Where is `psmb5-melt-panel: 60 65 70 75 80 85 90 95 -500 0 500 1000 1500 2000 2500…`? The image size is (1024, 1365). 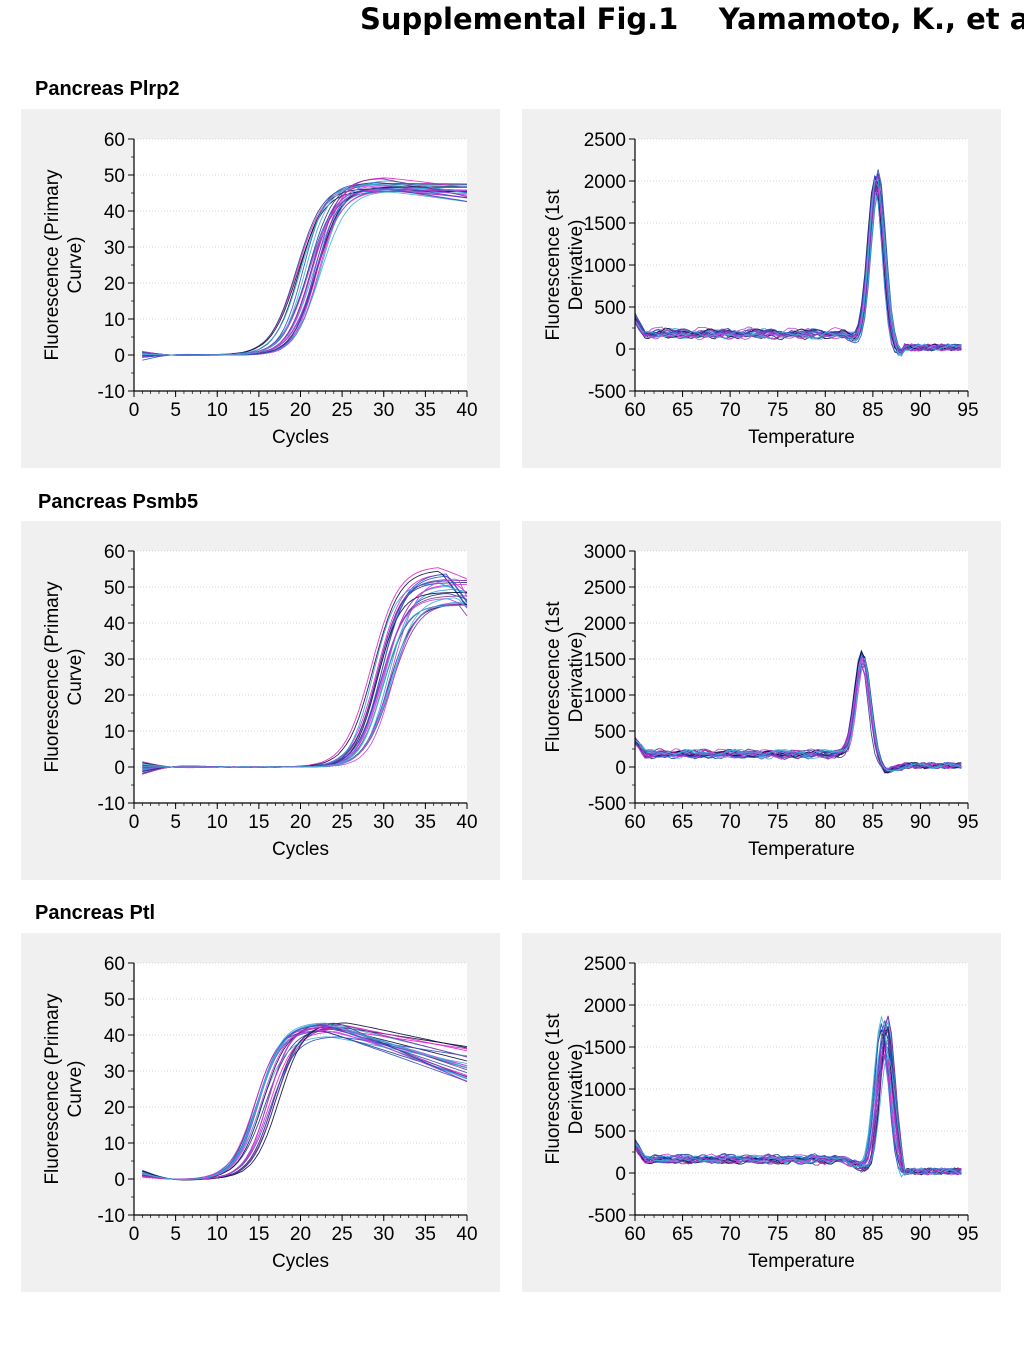 psmb5-melt-panel: 60 65 70 75 80 85 90 95 -500 0 500 1000 1500 2000 2500… is located at coordinates (761, 700).